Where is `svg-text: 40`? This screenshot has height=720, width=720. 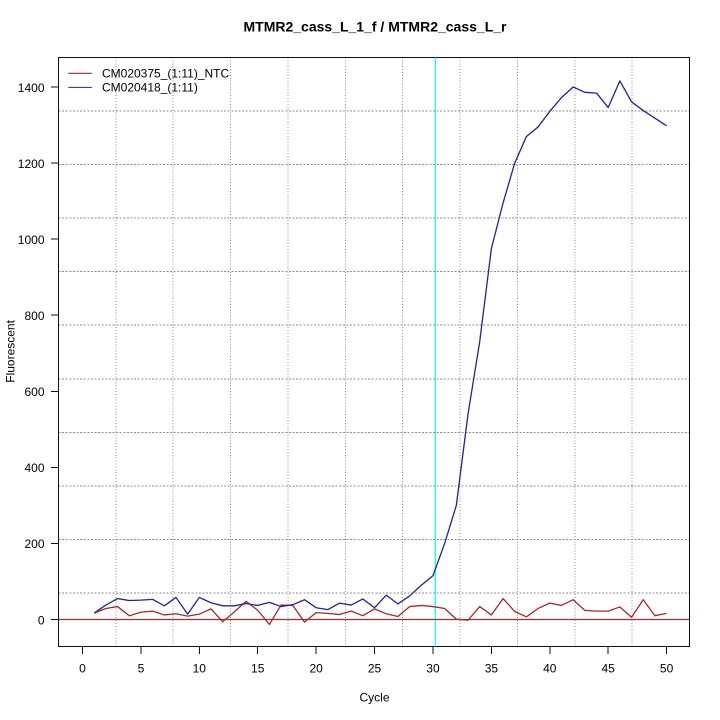
svg-text: 40 is located at coordinates (550, 669).